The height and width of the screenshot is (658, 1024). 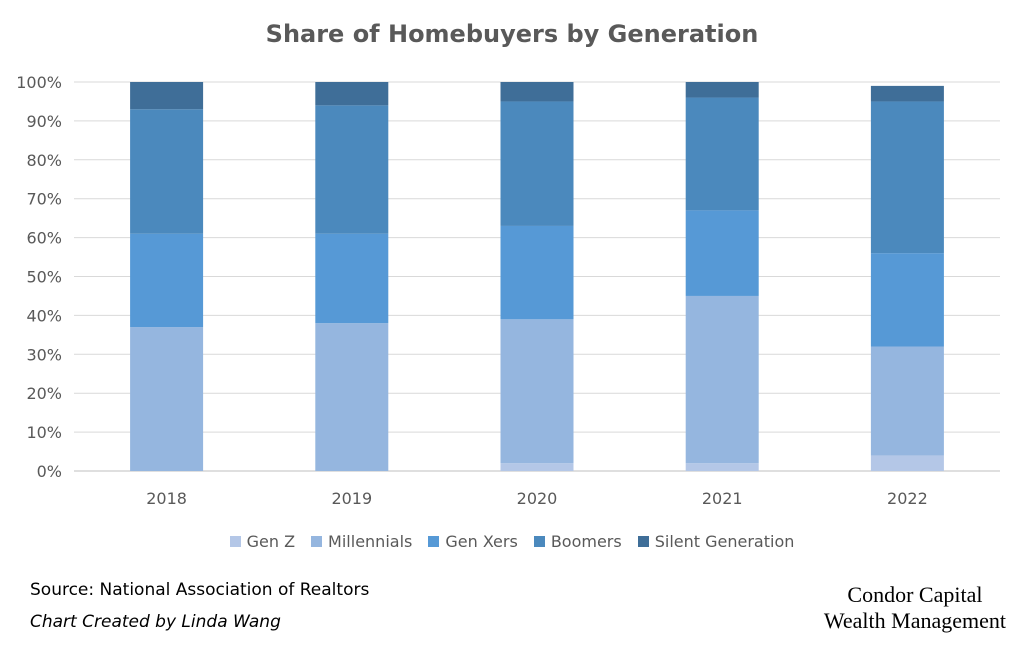 I want to click on chart-title: Share of Homebuyers by Generation, so click(x=512, y=34).